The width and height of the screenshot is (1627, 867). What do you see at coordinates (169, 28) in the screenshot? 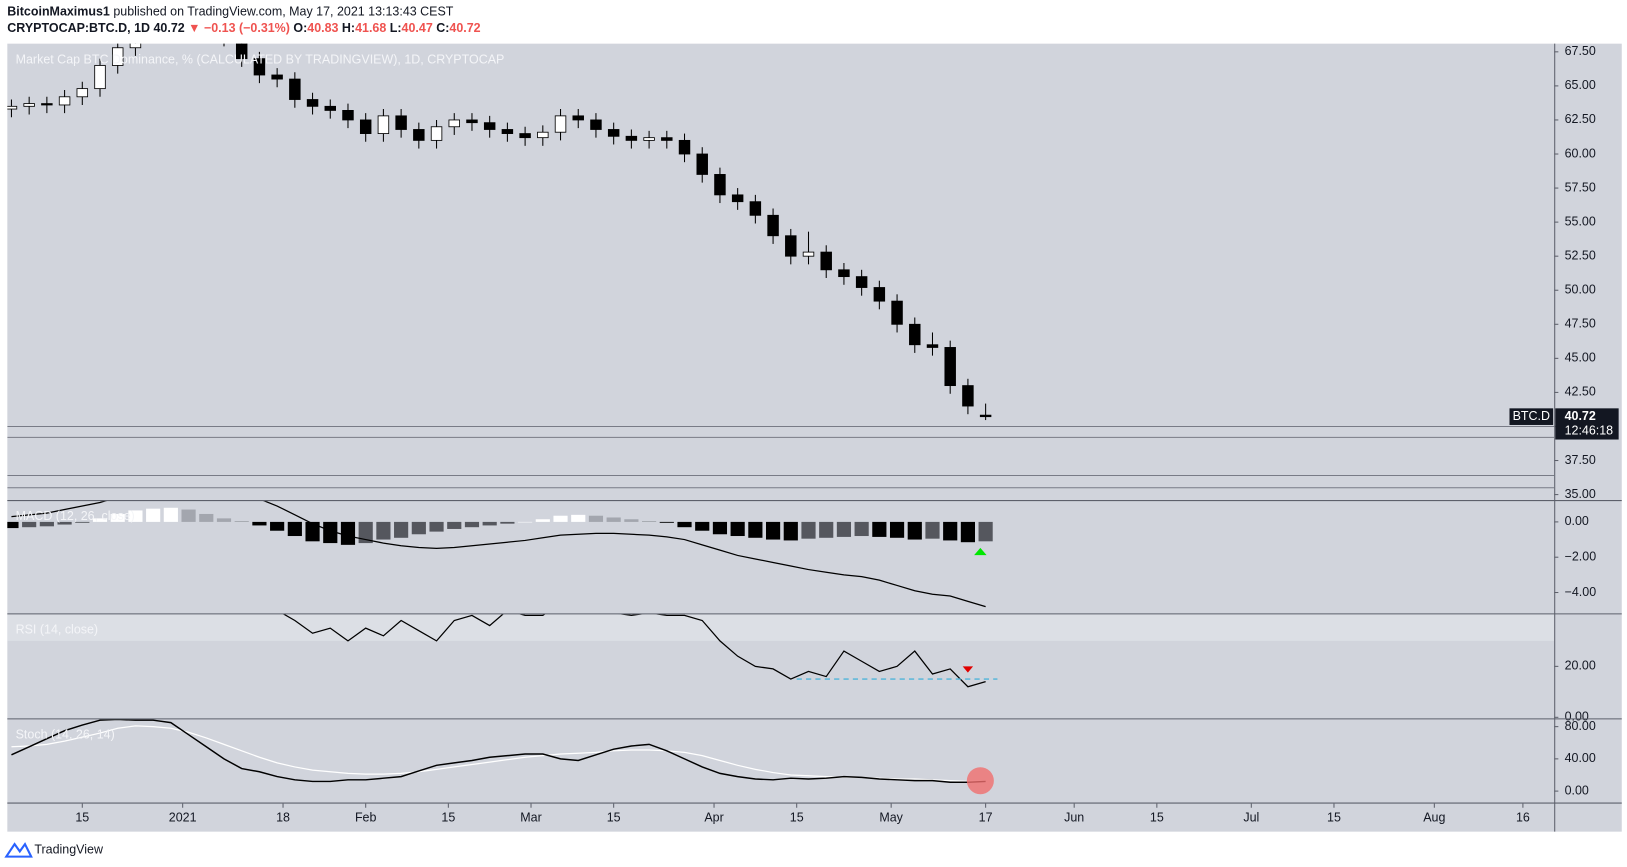
I see `last-price: 40.72` at bounding box center [169, 28].